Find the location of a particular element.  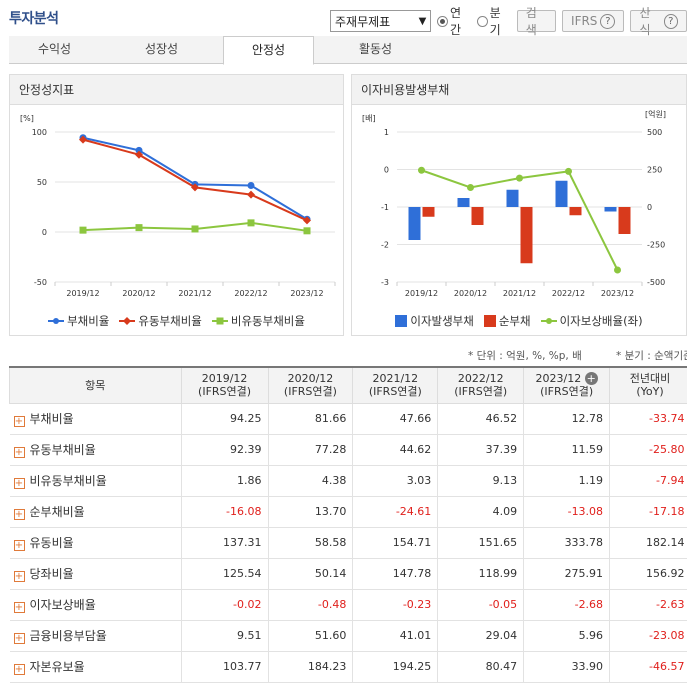

table-cell: 44.62 is located at coordinates (395, 450).